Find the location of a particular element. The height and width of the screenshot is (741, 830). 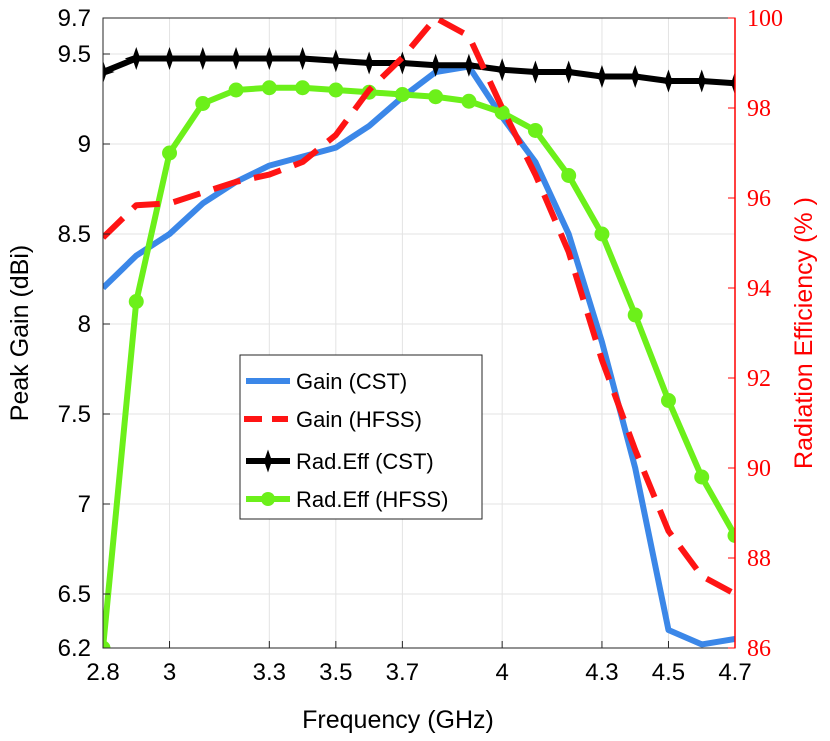

x-tick-label: 4 is located at coordinates (501, 672).